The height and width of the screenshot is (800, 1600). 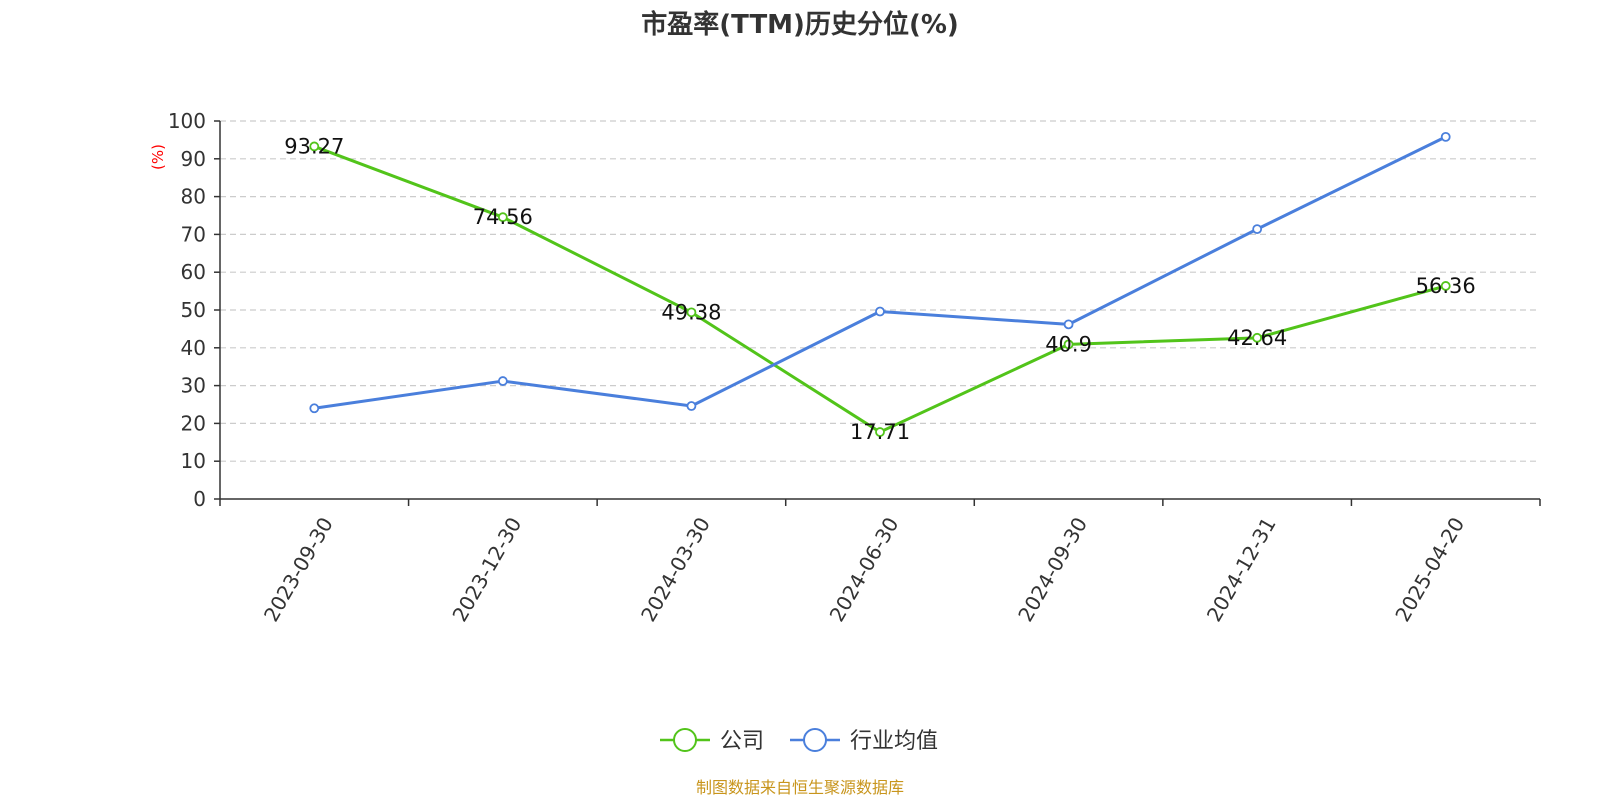 I want to click on data-label-company: 74.56, so click(x=503, y=217).